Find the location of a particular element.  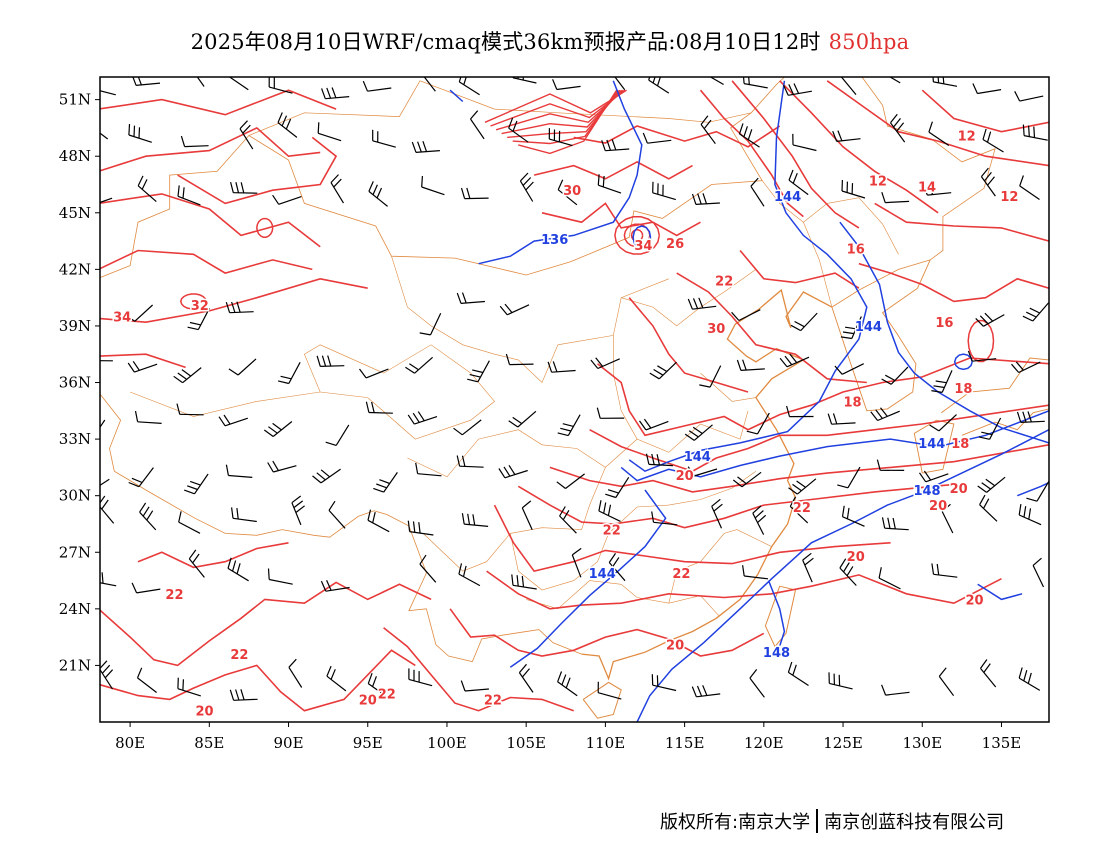

temperature-label: 16 is located at coordinates (944, 323).